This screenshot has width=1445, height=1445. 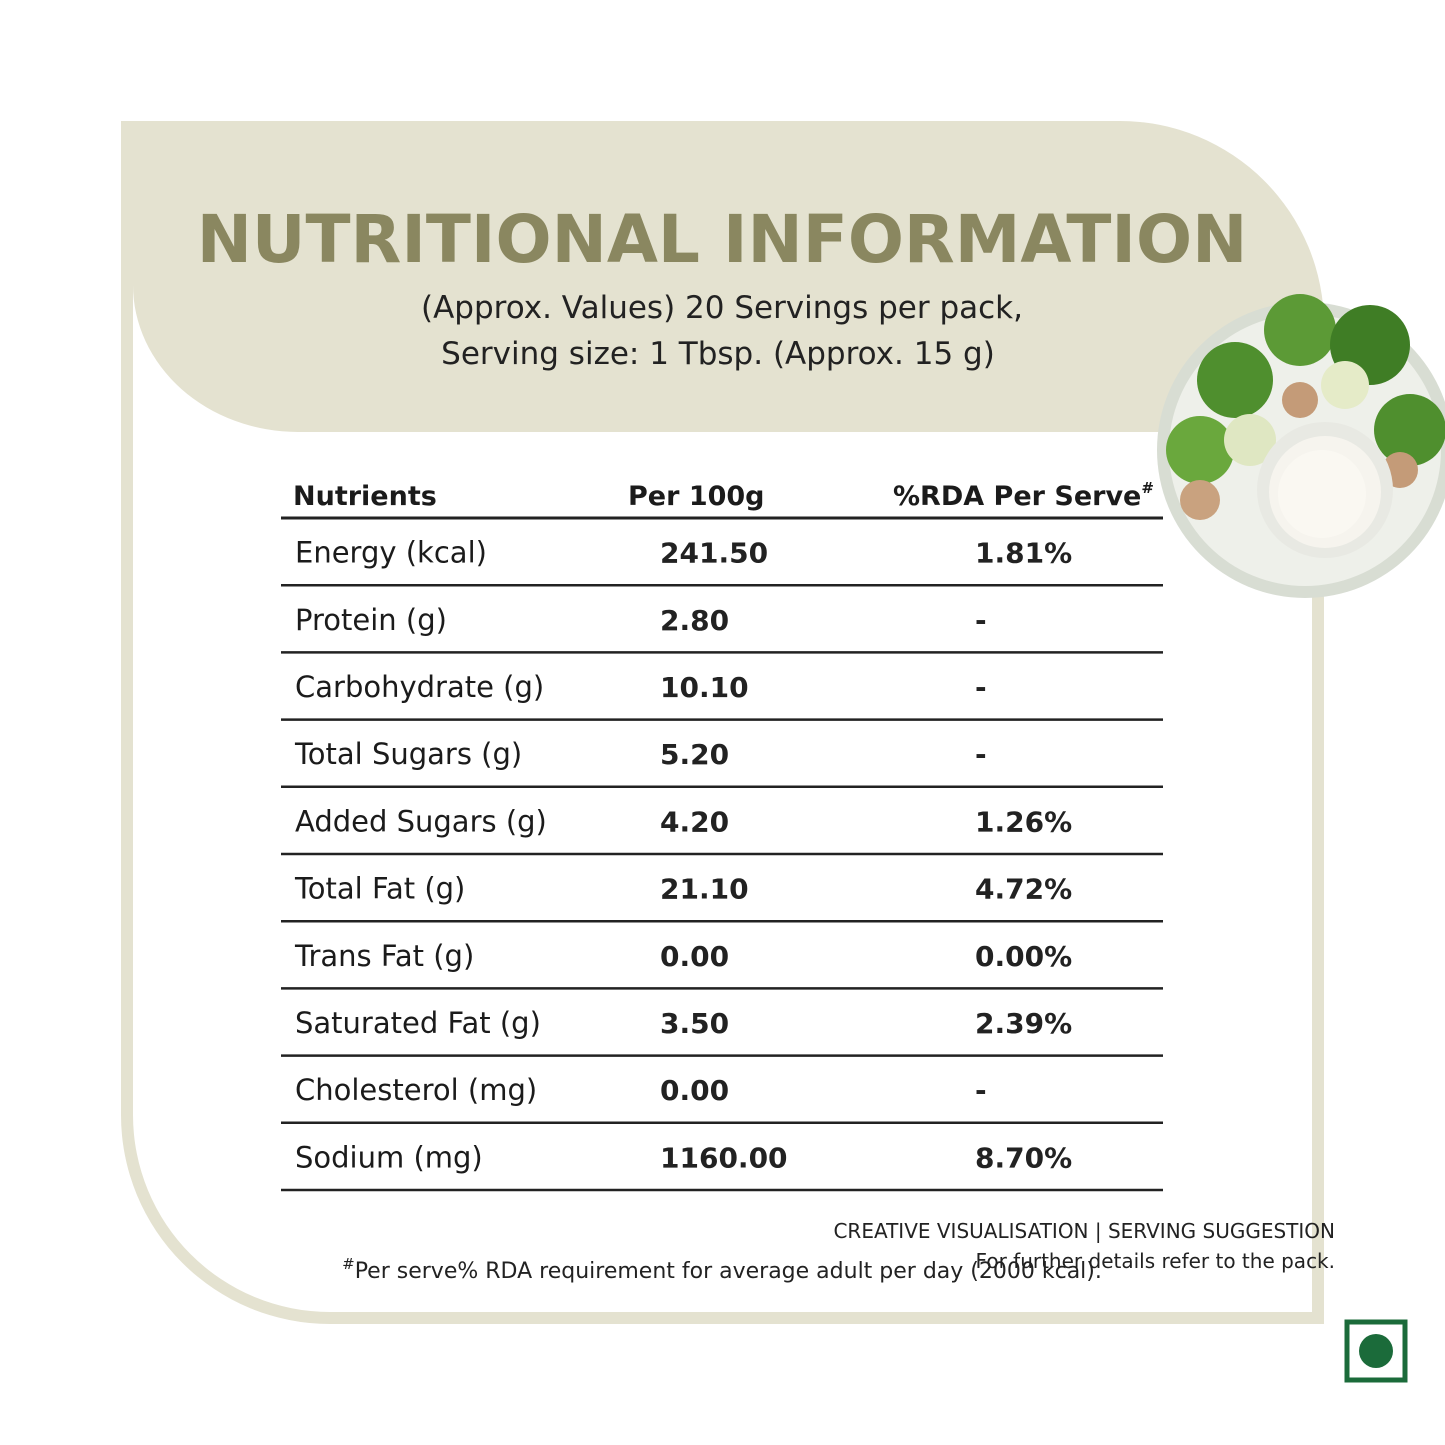 What do you see at coordinates (722, 239) in the screenshot?
I see `title: NUTRITIONAL INFORMATION` at bounding box center [722, 239].